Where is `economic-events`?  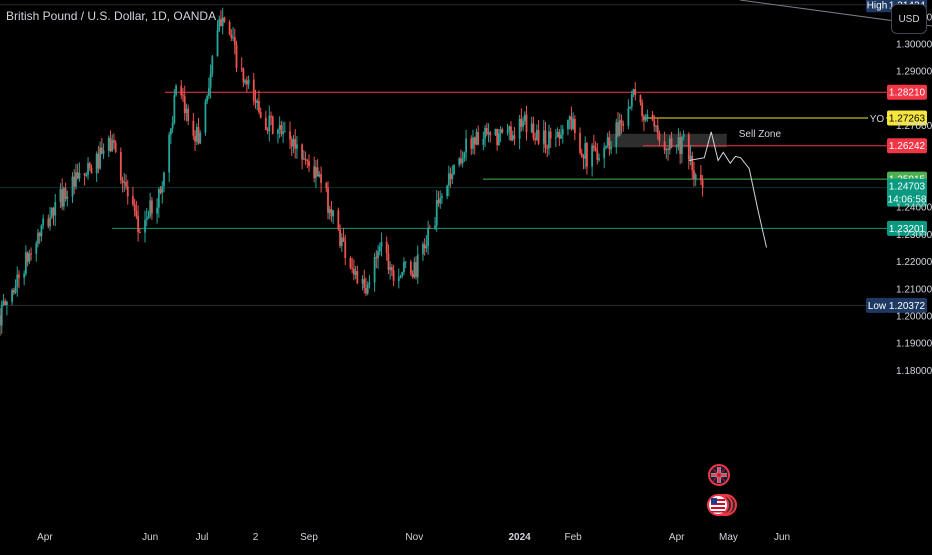 economic-events is located at coordinates (722, 490).